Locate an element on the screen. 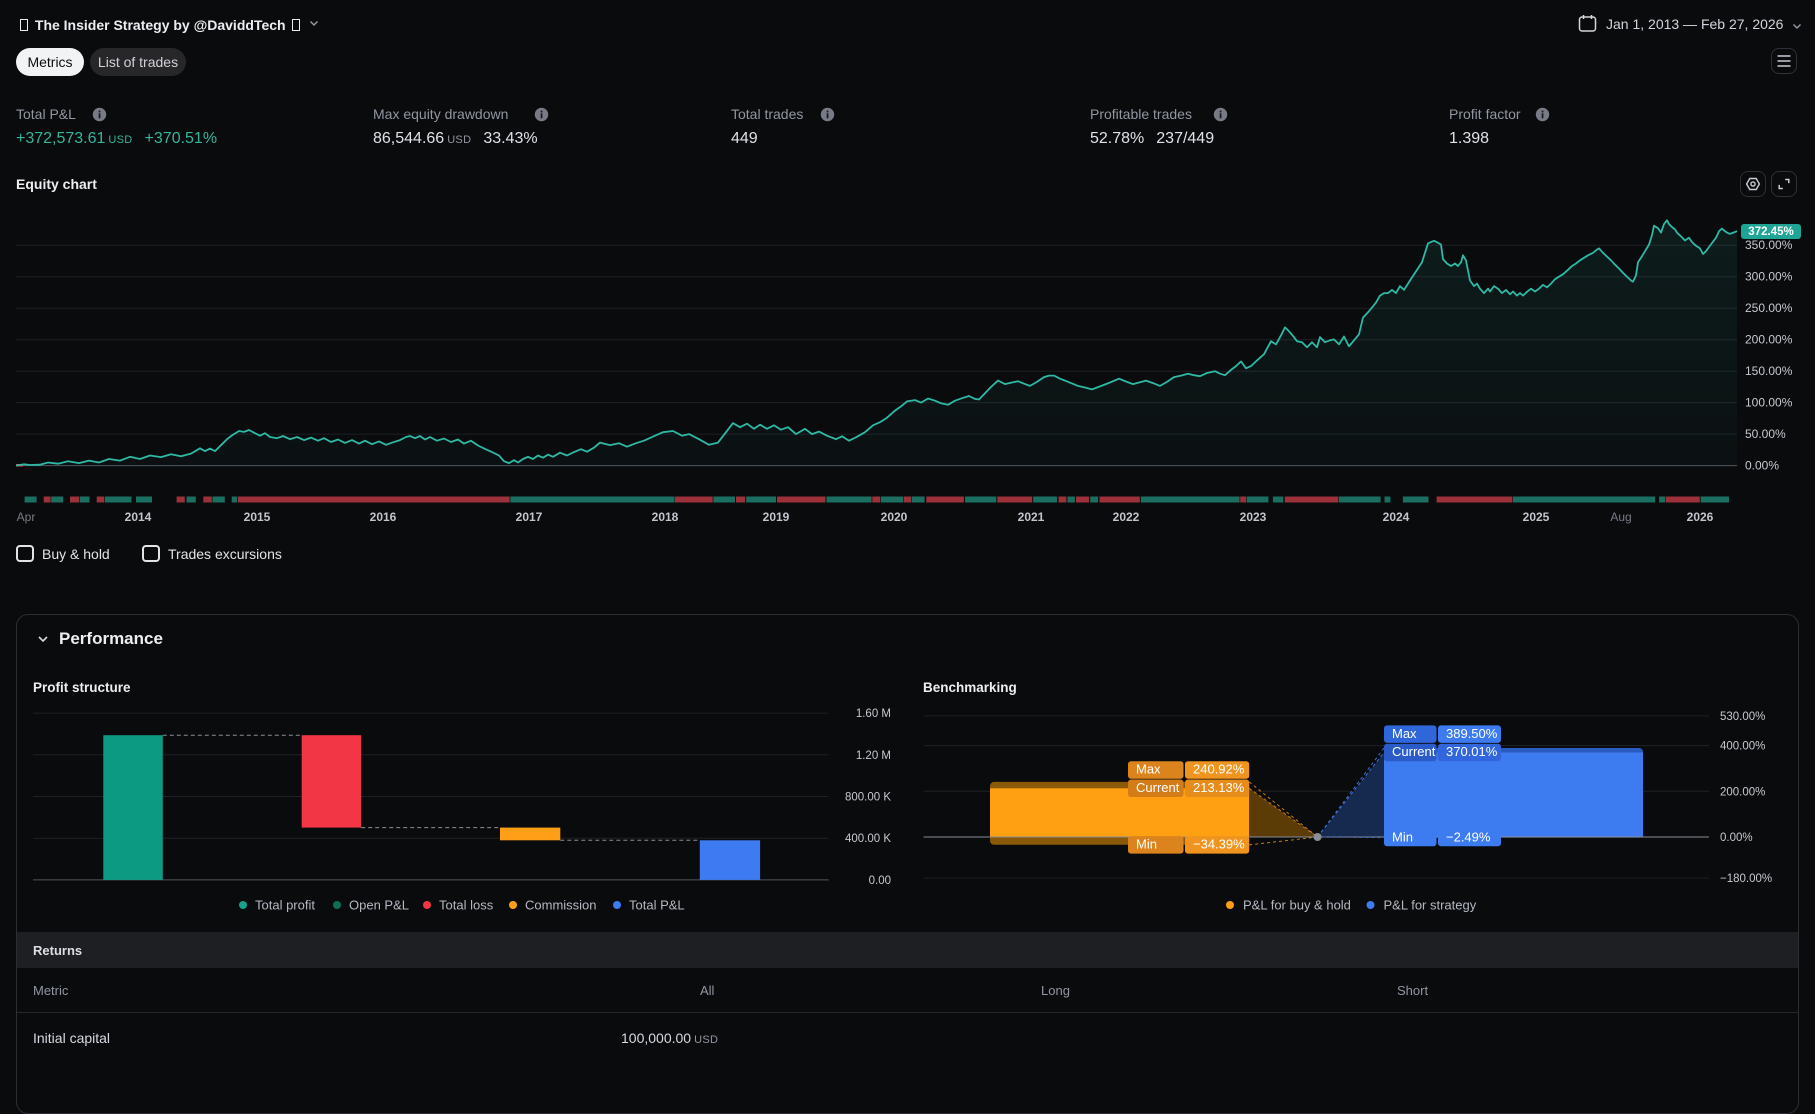 Image resolution: width=1815 pixels, height=1114 pixels. svg-text: Total P&L is located at coordinates (657, 905).